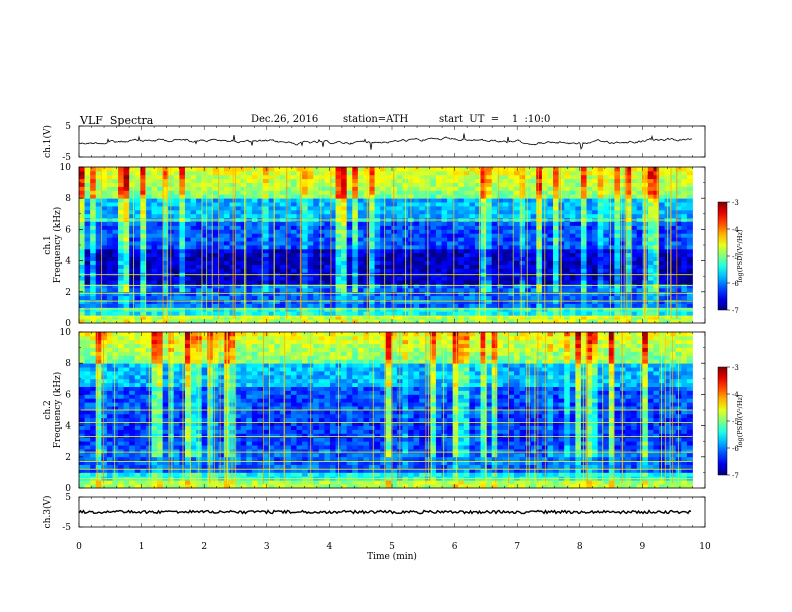  Describe the element at coordinates (705, 547) in the screenshot. I see `x-tick-label: 10` at that location.